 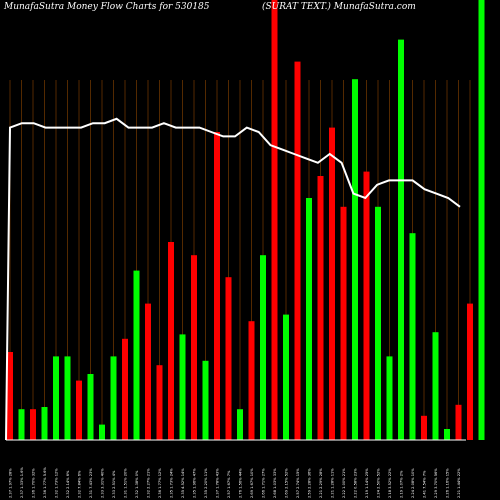 I want to click on x-tick-label: 2.32 2.14% 6%, so click(x=68, y=484).